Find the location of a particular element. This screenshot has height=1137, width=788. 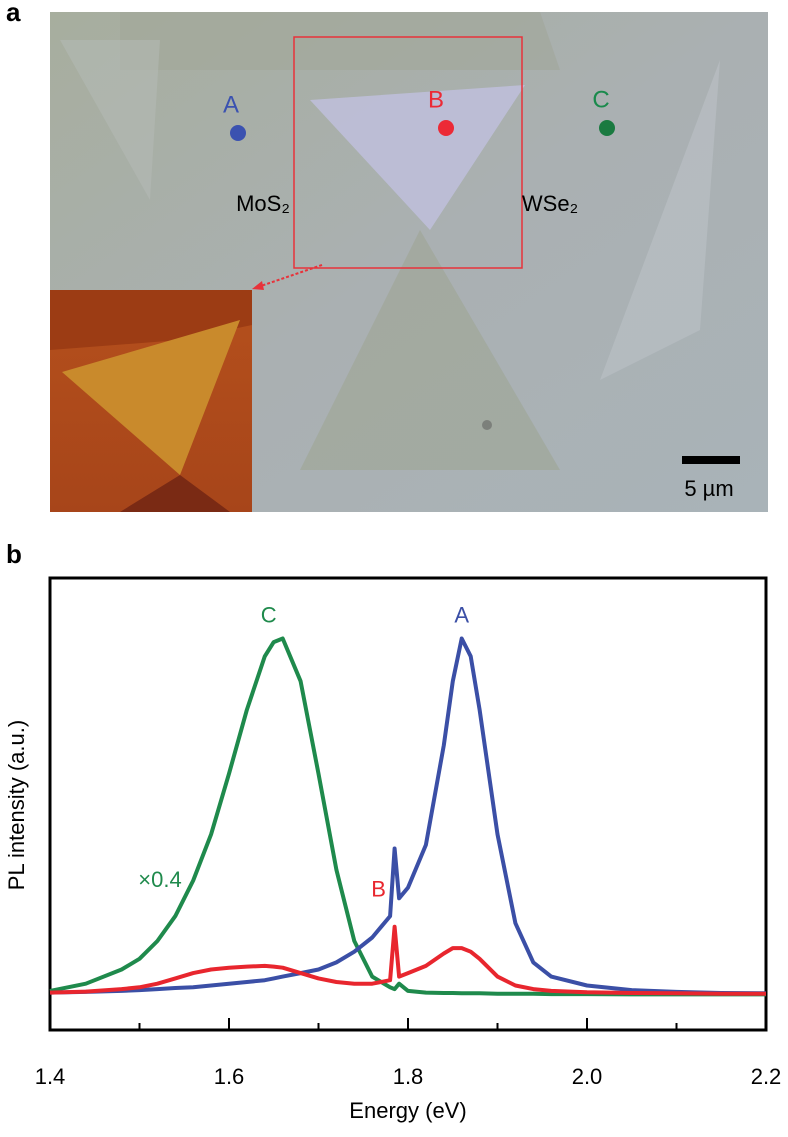

series-label: B is located at coordinates (378, 889).